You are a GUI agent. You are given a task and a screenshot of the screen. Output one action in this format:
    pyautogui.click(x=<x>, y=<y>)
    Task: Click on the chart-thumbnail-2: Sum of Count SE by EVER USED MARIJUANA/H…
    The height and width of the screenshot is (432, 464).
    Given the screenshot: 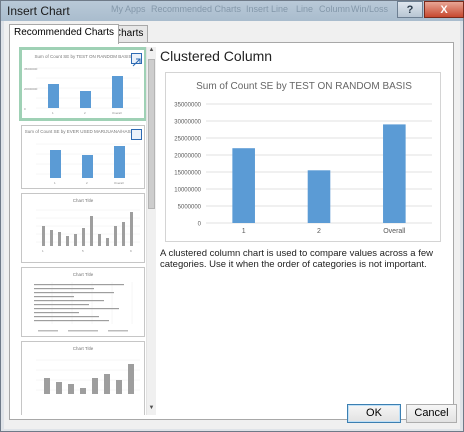 What is the action you would take?
    pyautogui.click(x=83, y=157)
    